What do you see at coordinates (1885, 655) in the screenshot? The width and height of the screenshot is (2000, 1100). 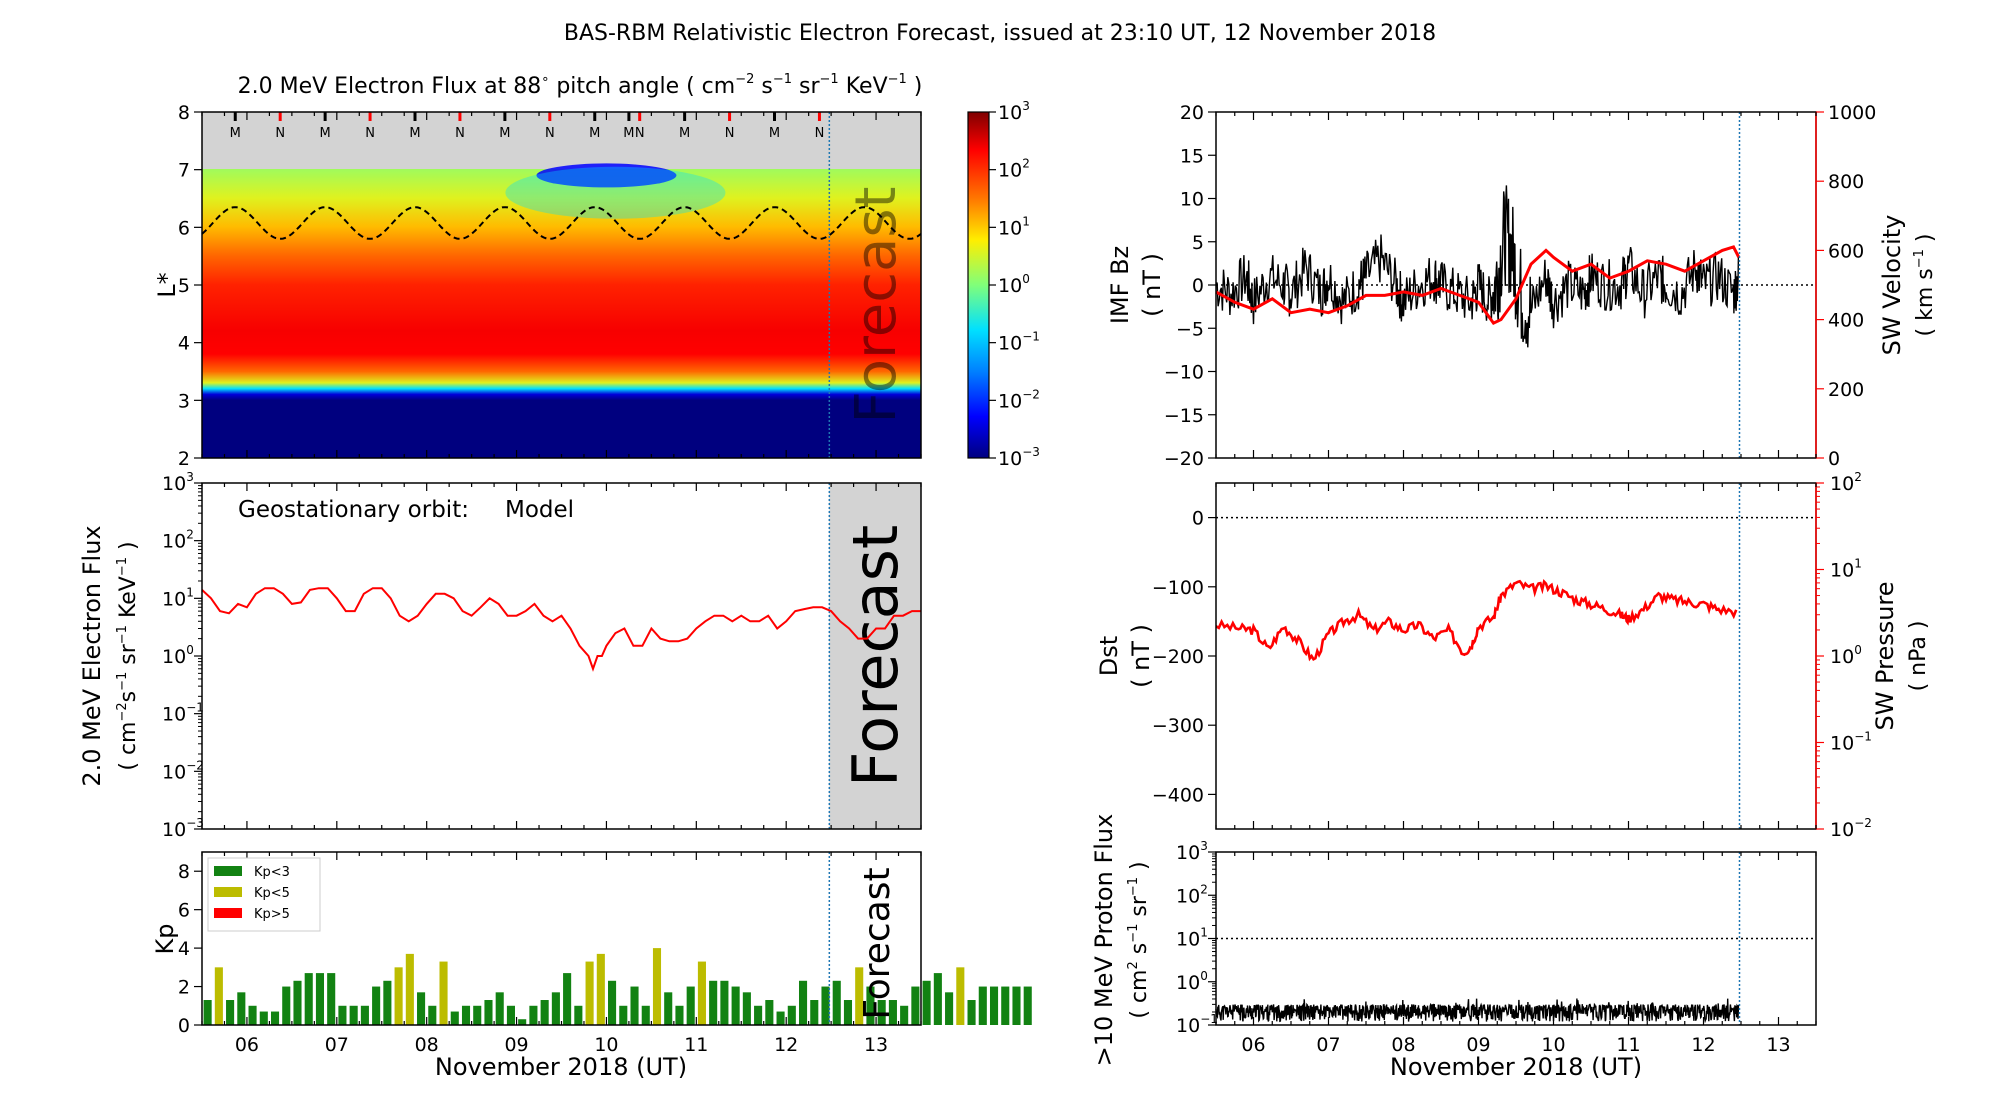 I see `sw-pressure-label: SW Pressure` at bounding box center [1885, 655].